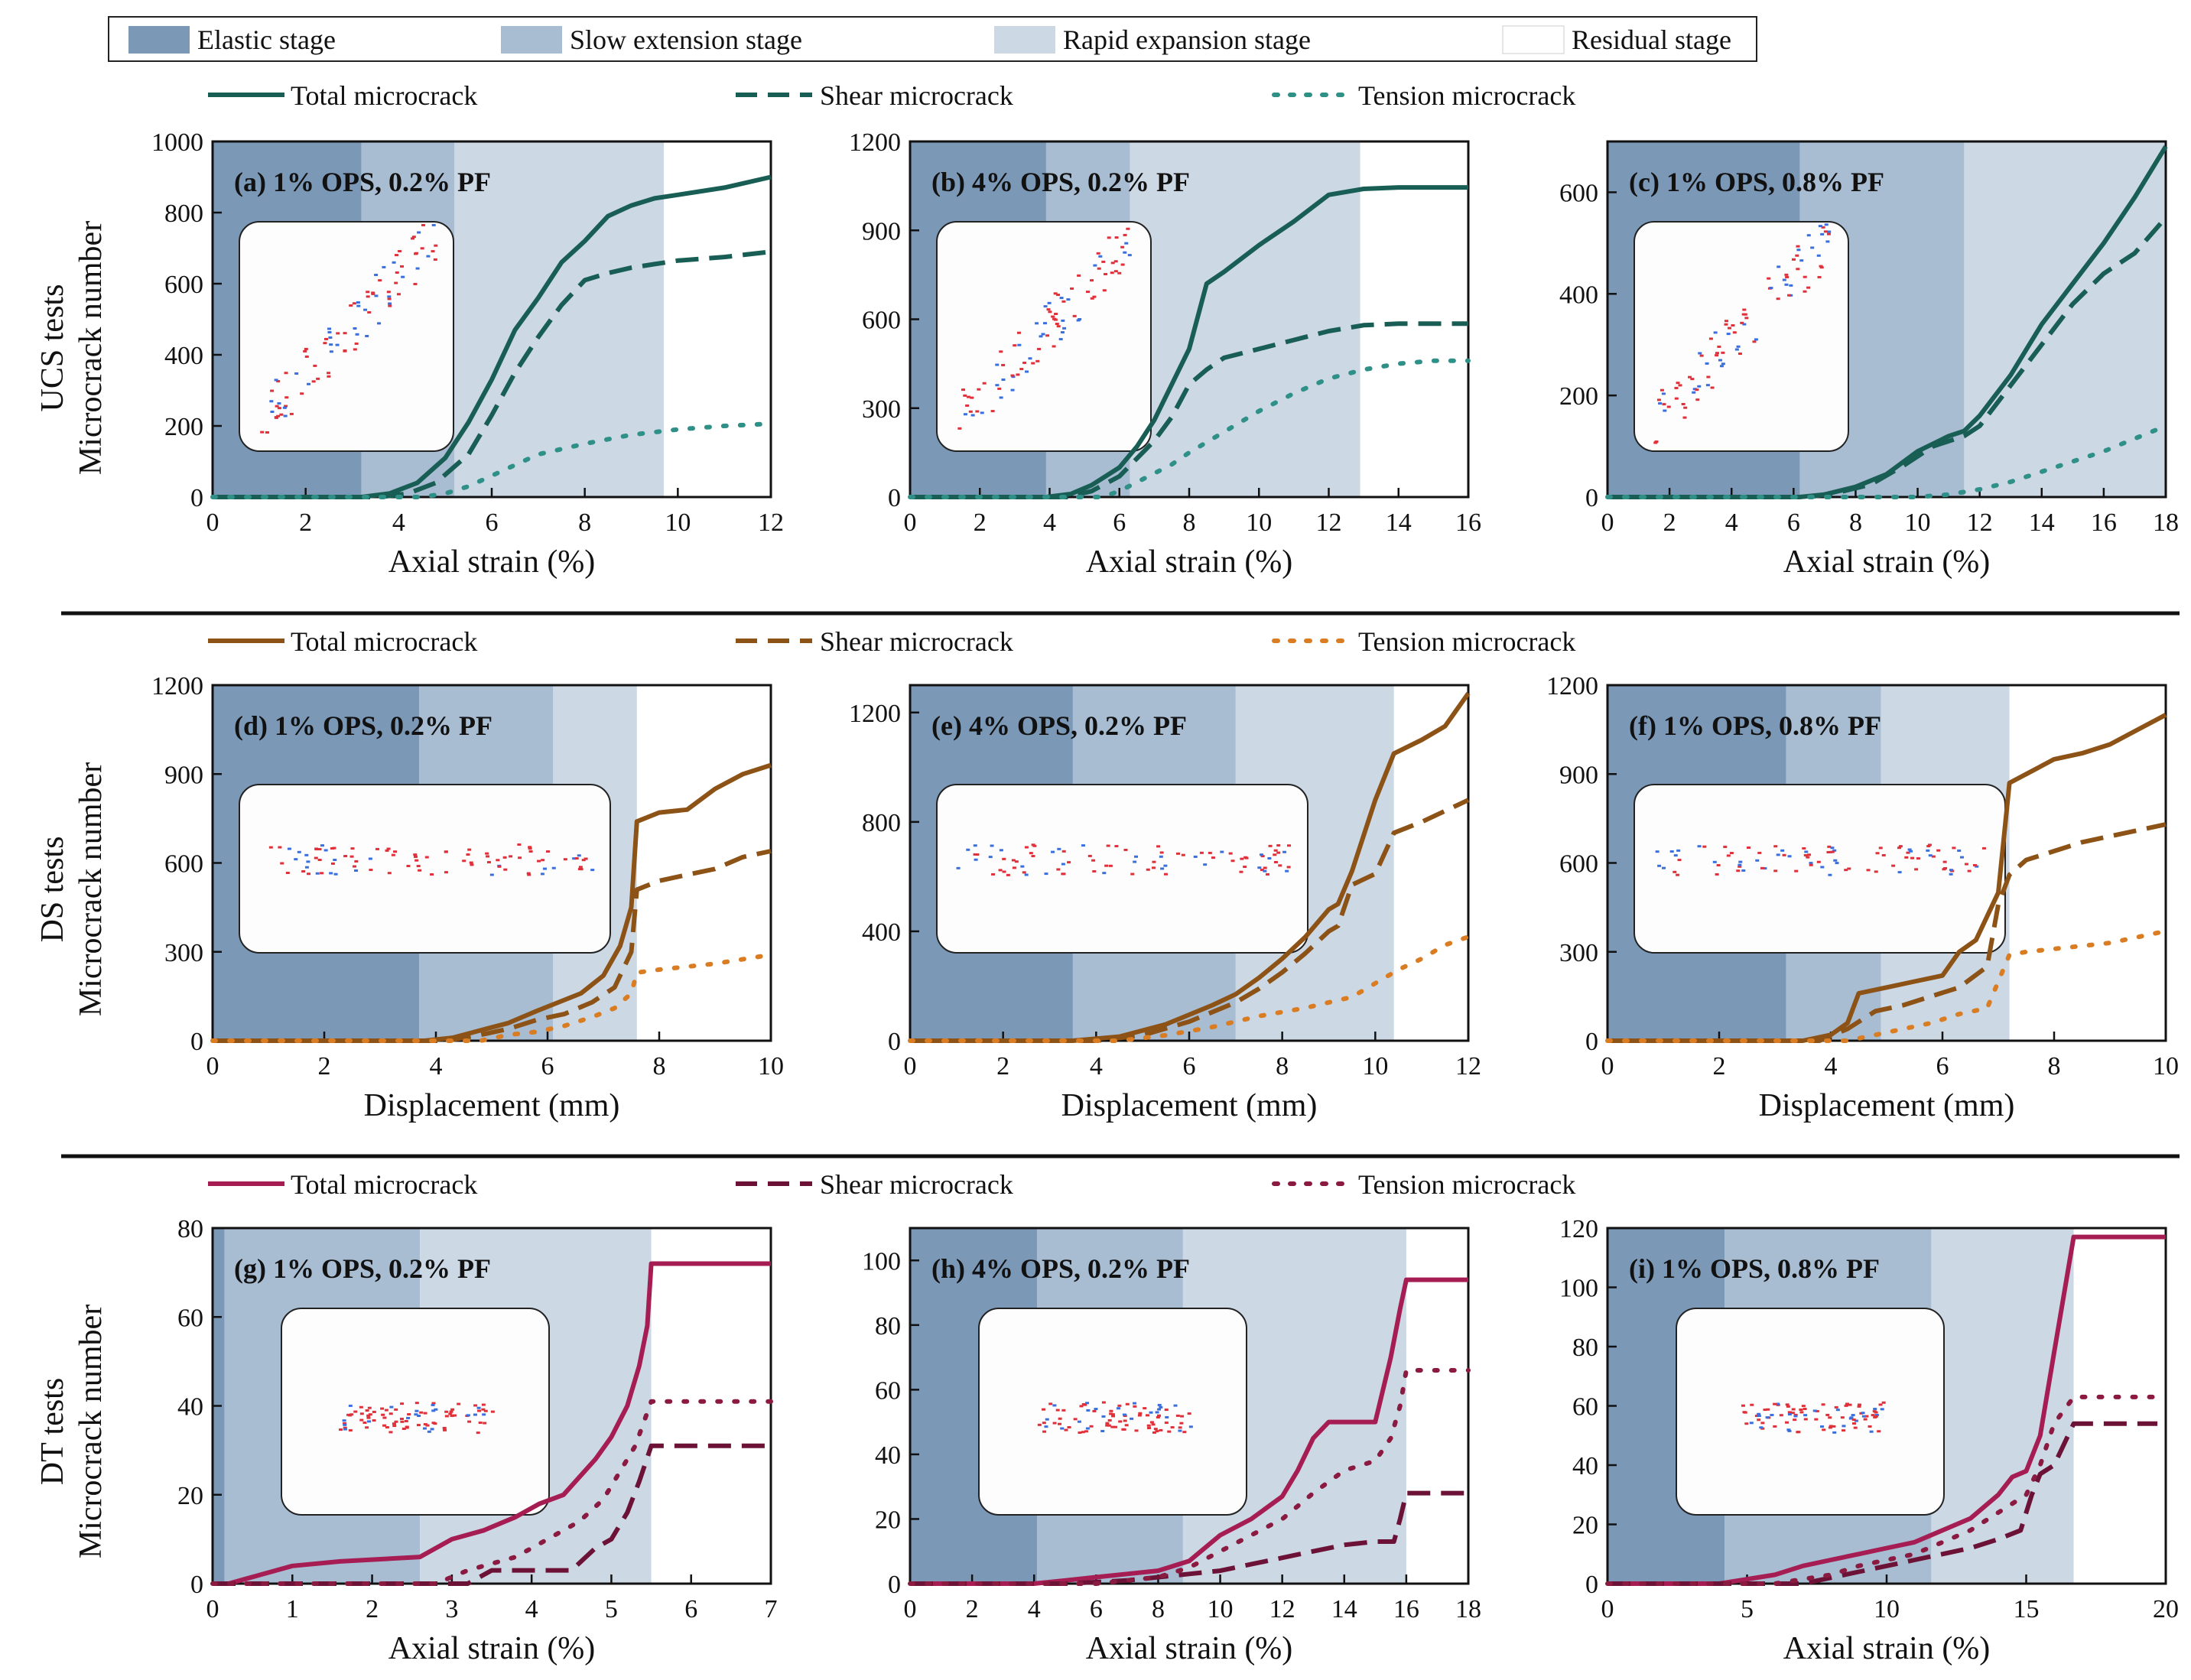 Image resolution: width=2191 pixels, height=1680 pixels. I want to click on x-tick-label: 0, so click(910, 1066).